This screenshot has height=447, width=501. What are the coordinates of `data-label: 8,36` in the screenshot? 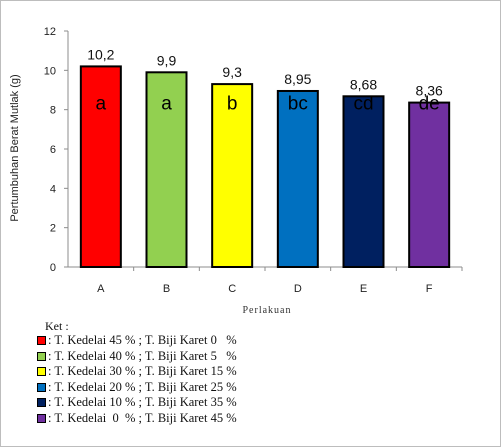 It's located at (429, 91).